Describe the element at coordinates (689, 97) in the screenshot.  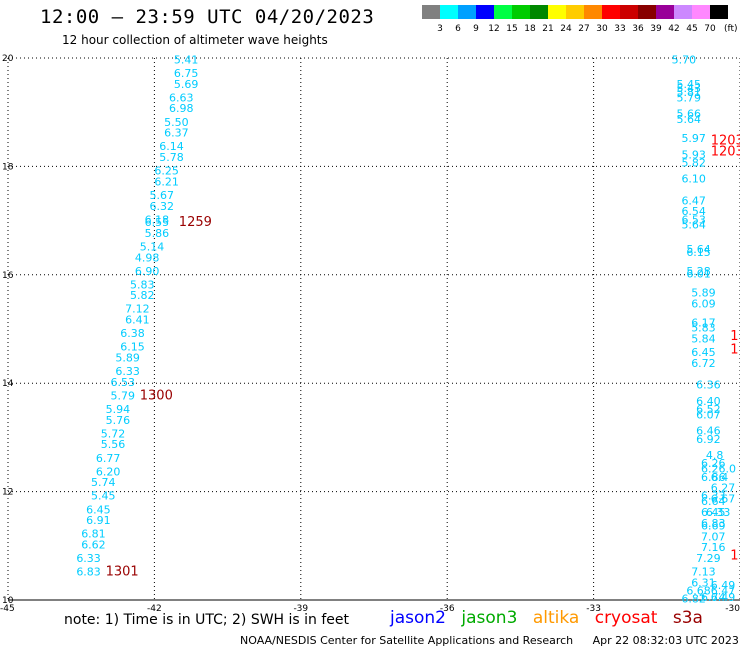
I see `swh-value-label: 5.79` at that location.